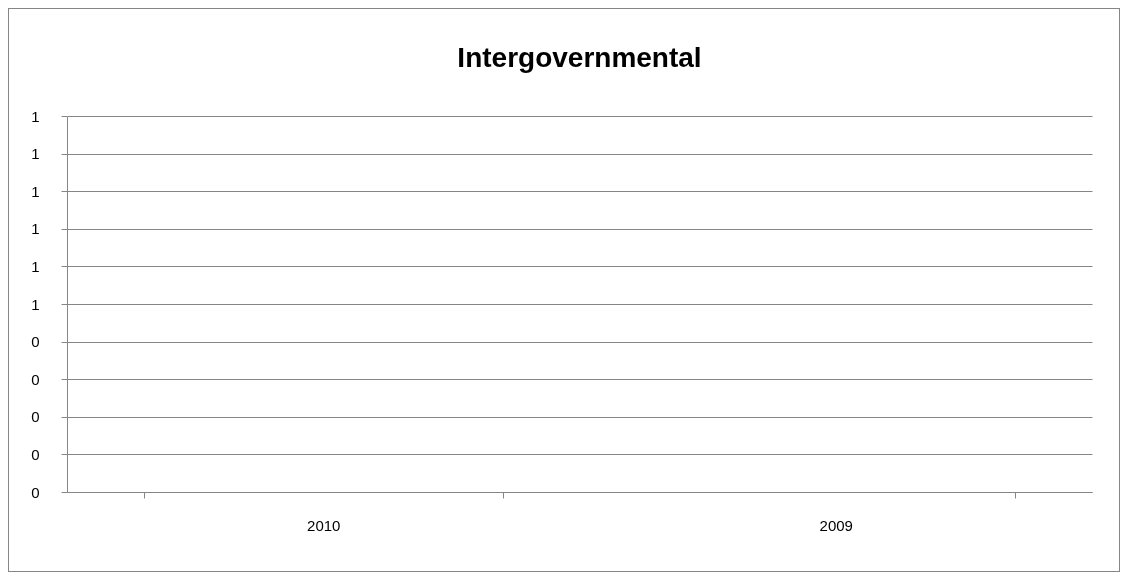 The height and width of the screenshot is (580, 1128). I want to click on chart-title: Intergovernmental, so click(579, 57).